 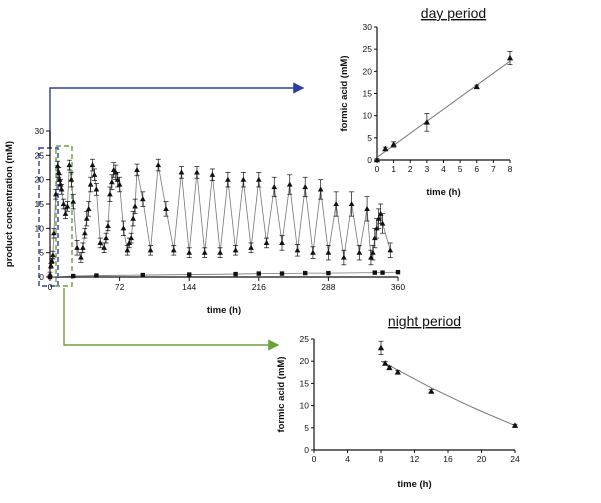 I want to click on night-y-tick-label-4: 20, so click(x=305, y=361).